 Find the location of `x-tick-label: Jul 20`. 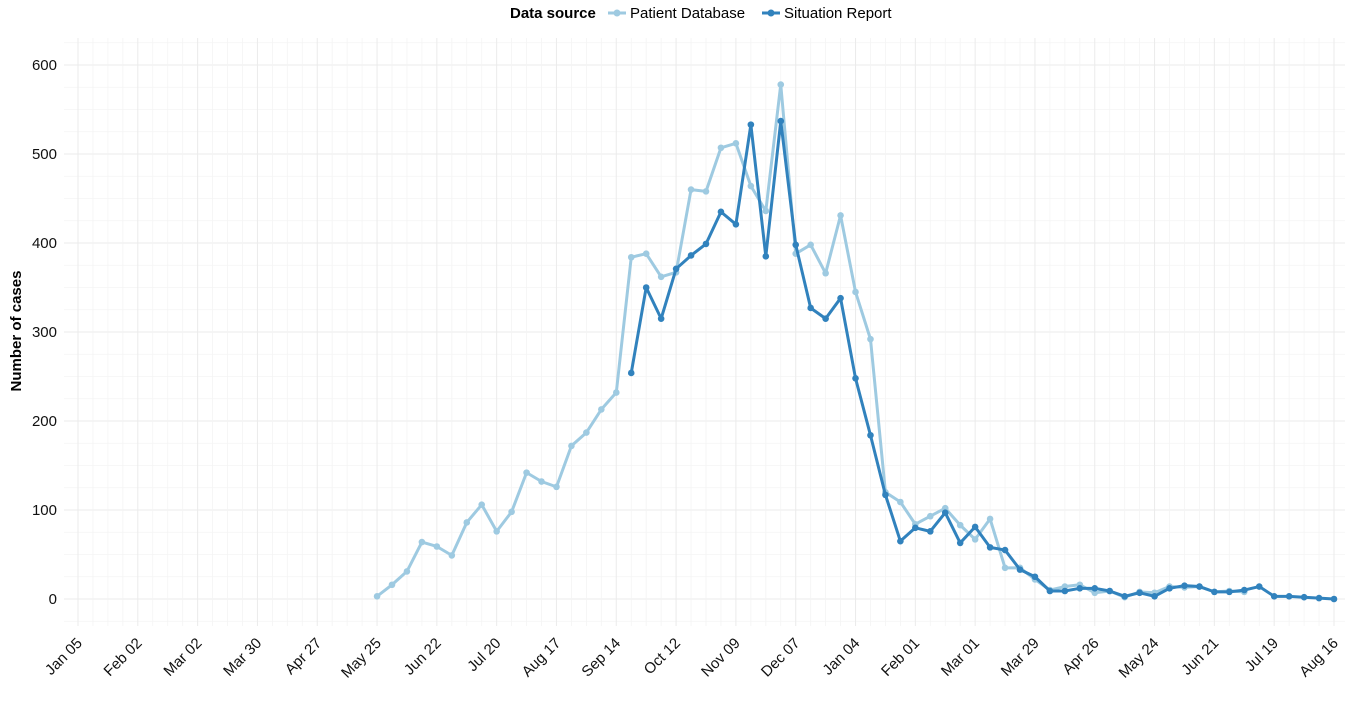

x-tick-label: Jul 20 is located at coordinates (484, 655).